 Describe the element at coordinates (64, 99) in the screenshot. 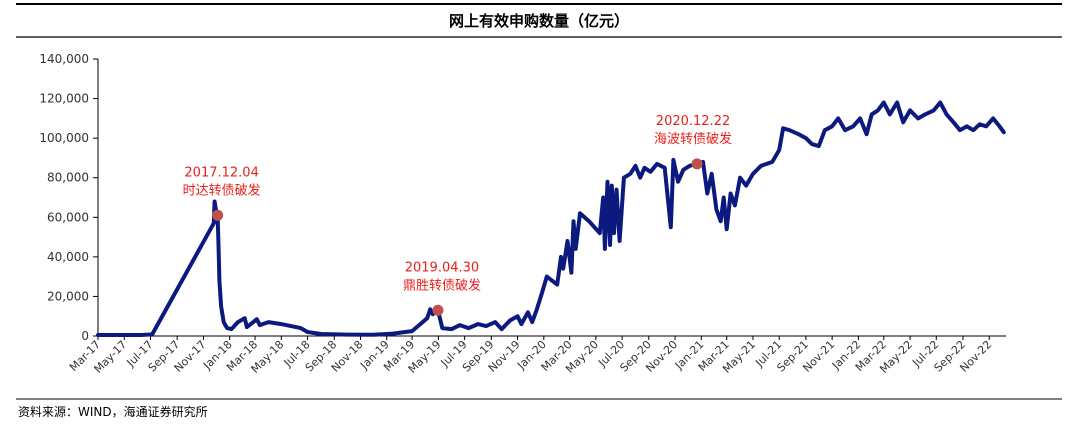

I see `y-tick-label: 120,000` at that location.